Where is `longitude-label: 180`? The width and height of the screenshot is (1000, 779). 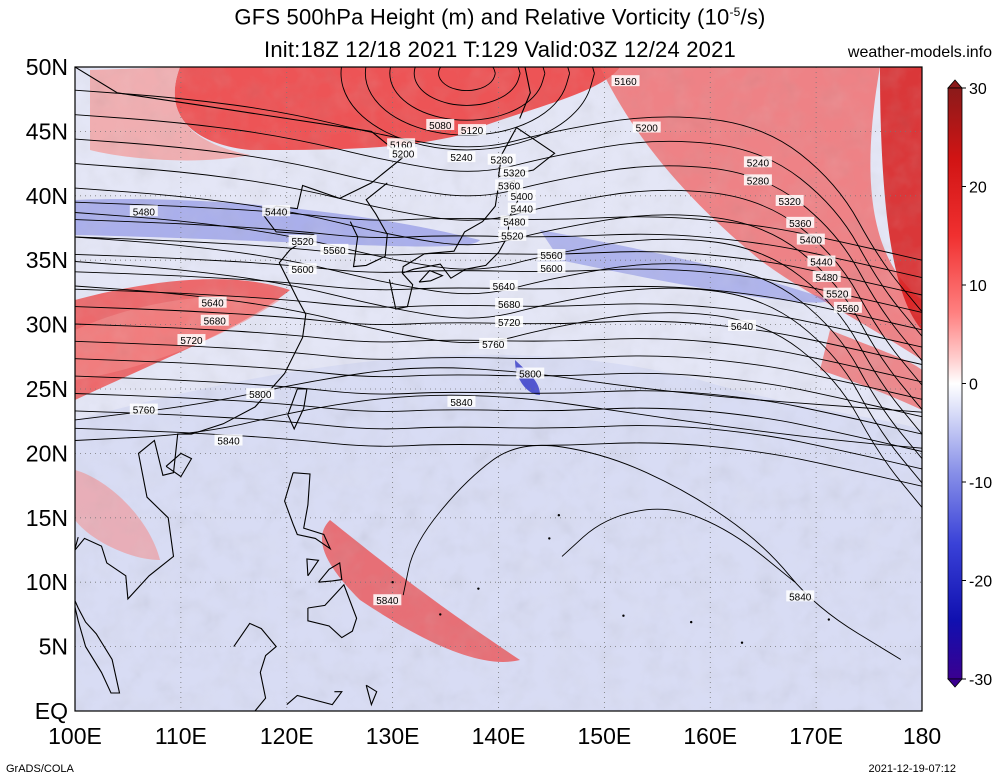
longitude-label: 180 is located at coordinates (922, 736).